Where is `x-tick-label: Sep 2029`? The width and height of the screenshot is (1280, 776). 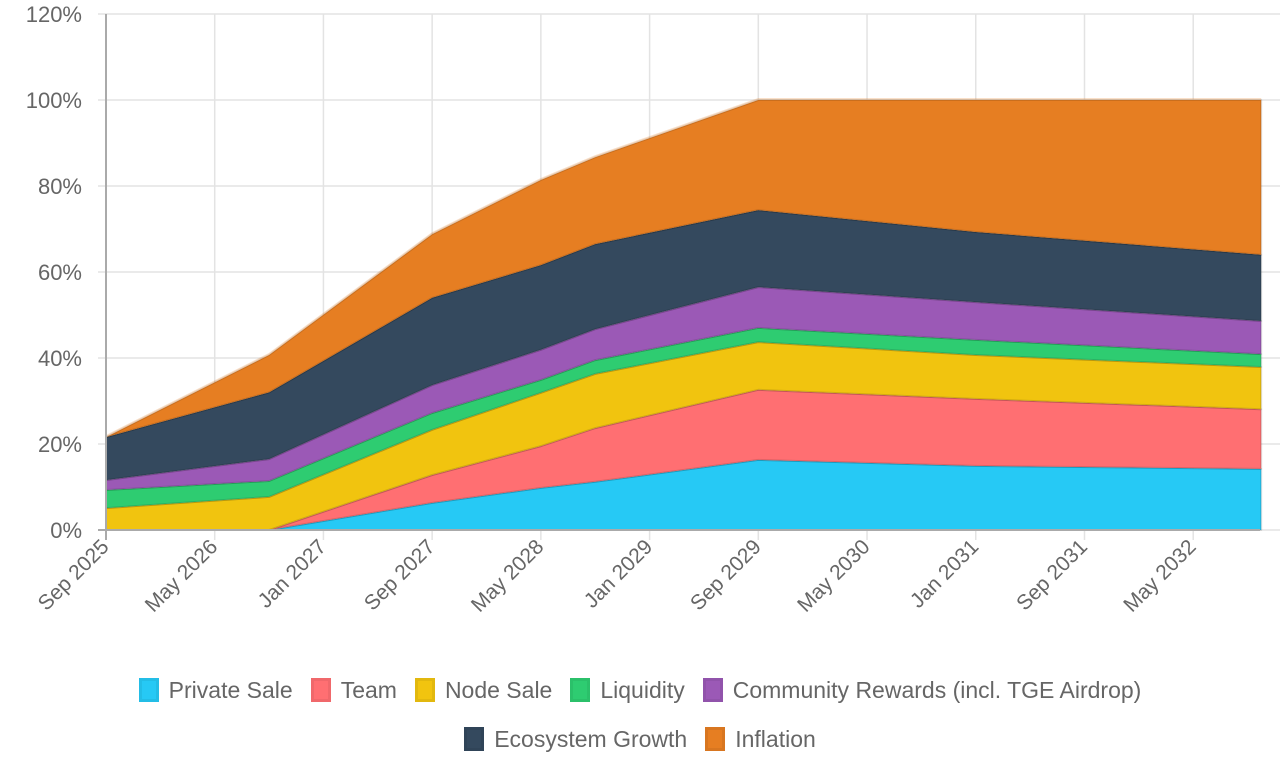 x-tick-label: Sep 2029 is located at coordinates (726, 575).